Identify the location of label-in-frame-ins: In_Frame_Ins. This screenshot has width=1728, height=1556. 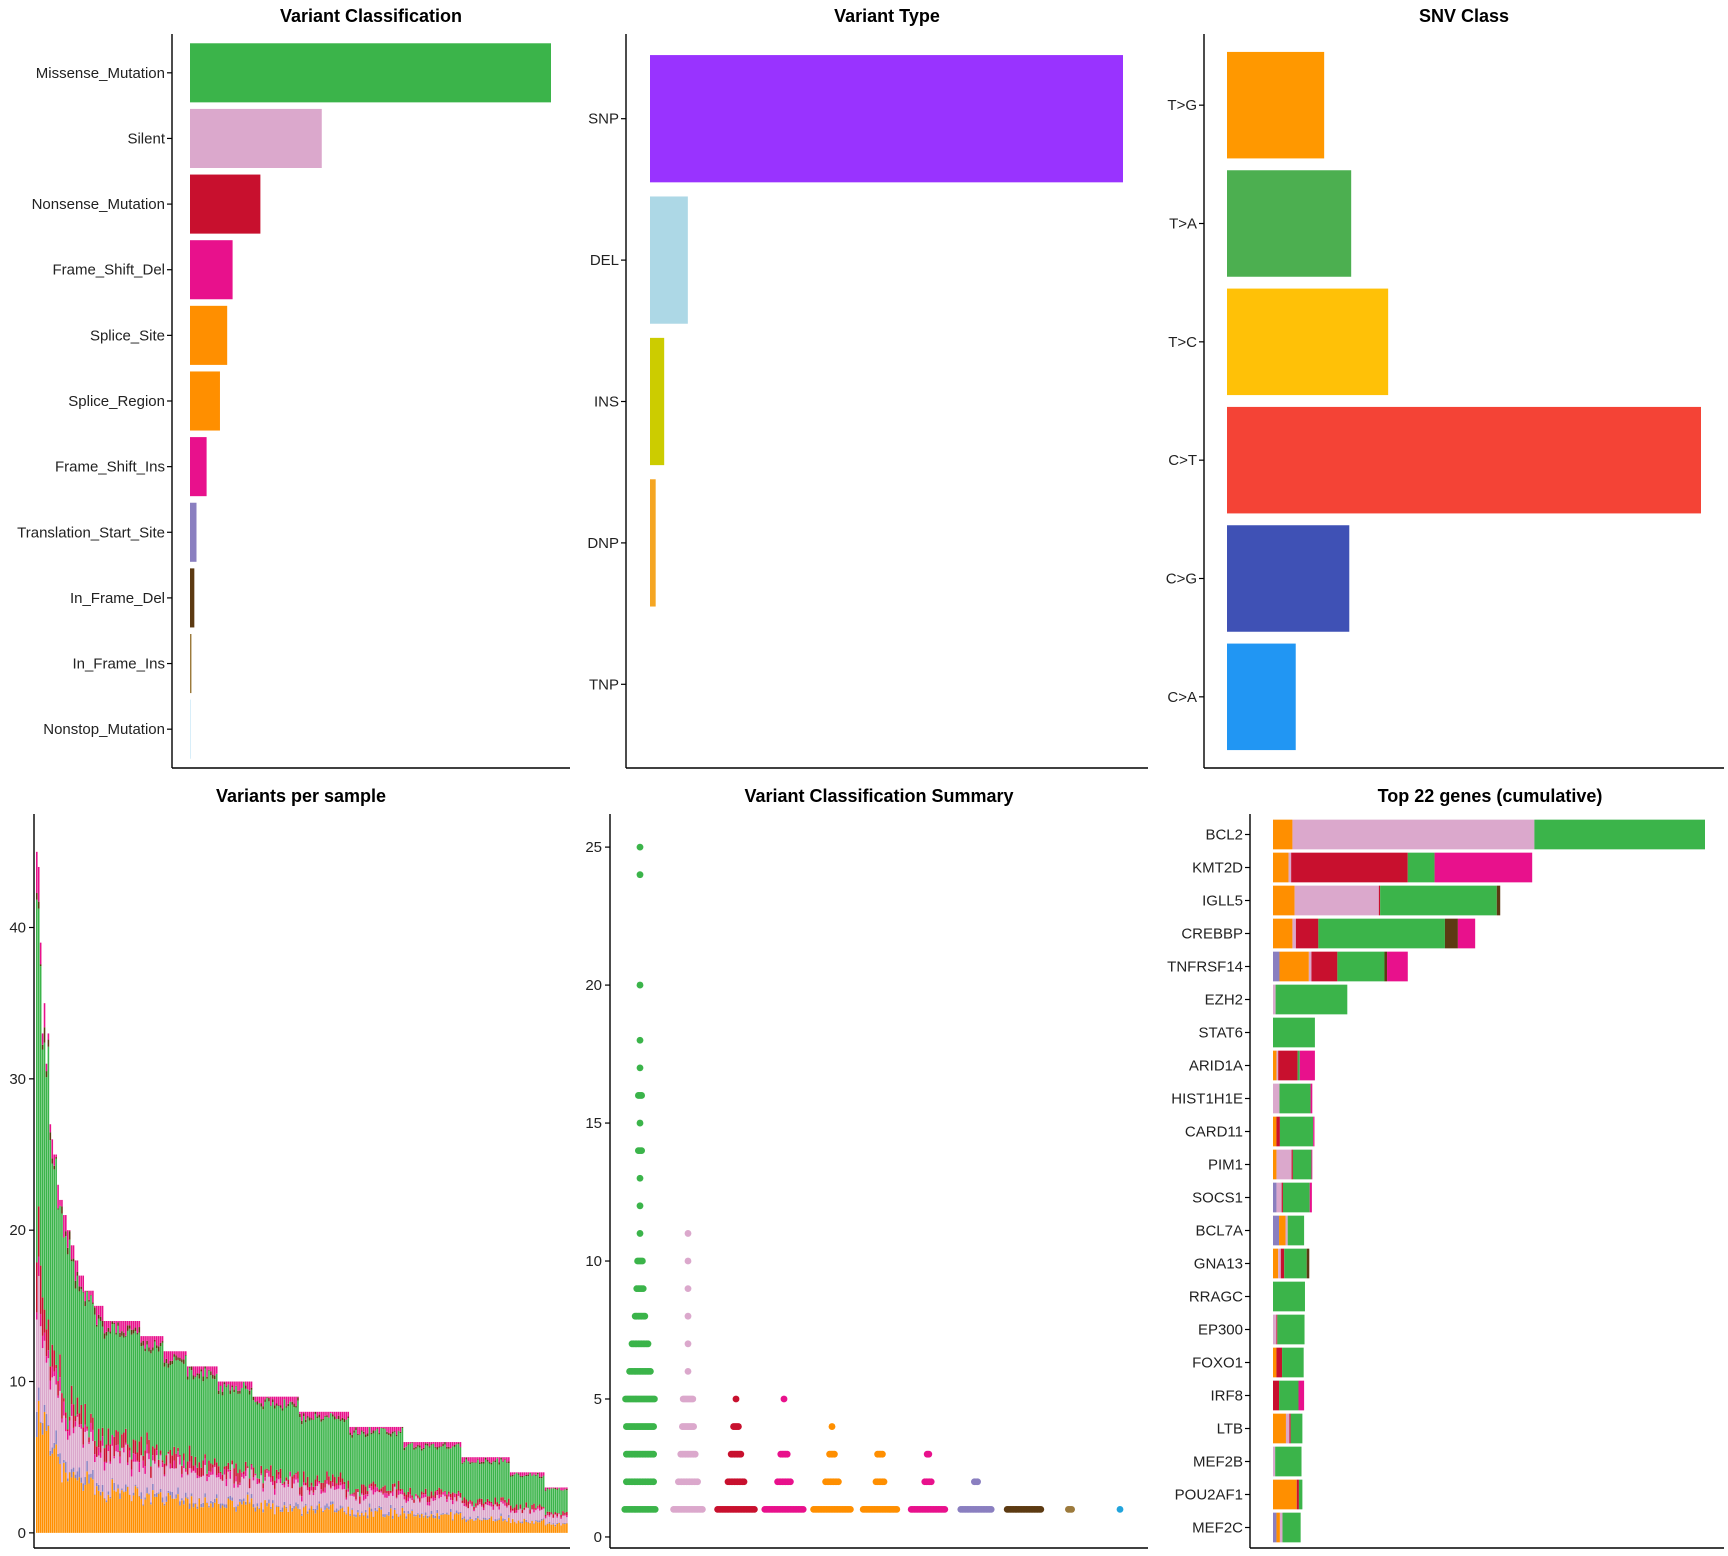
(118, 664).